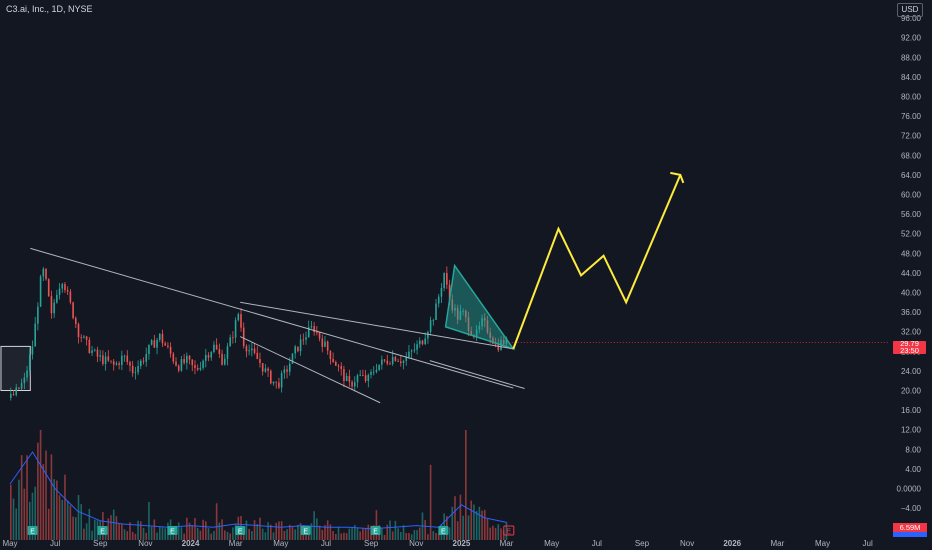 The height and width of the screenshot is (550, 932). Describe the element at coordinates (911, 38) in the screenshot. I see `y-tick-label: 92.00` at that location.